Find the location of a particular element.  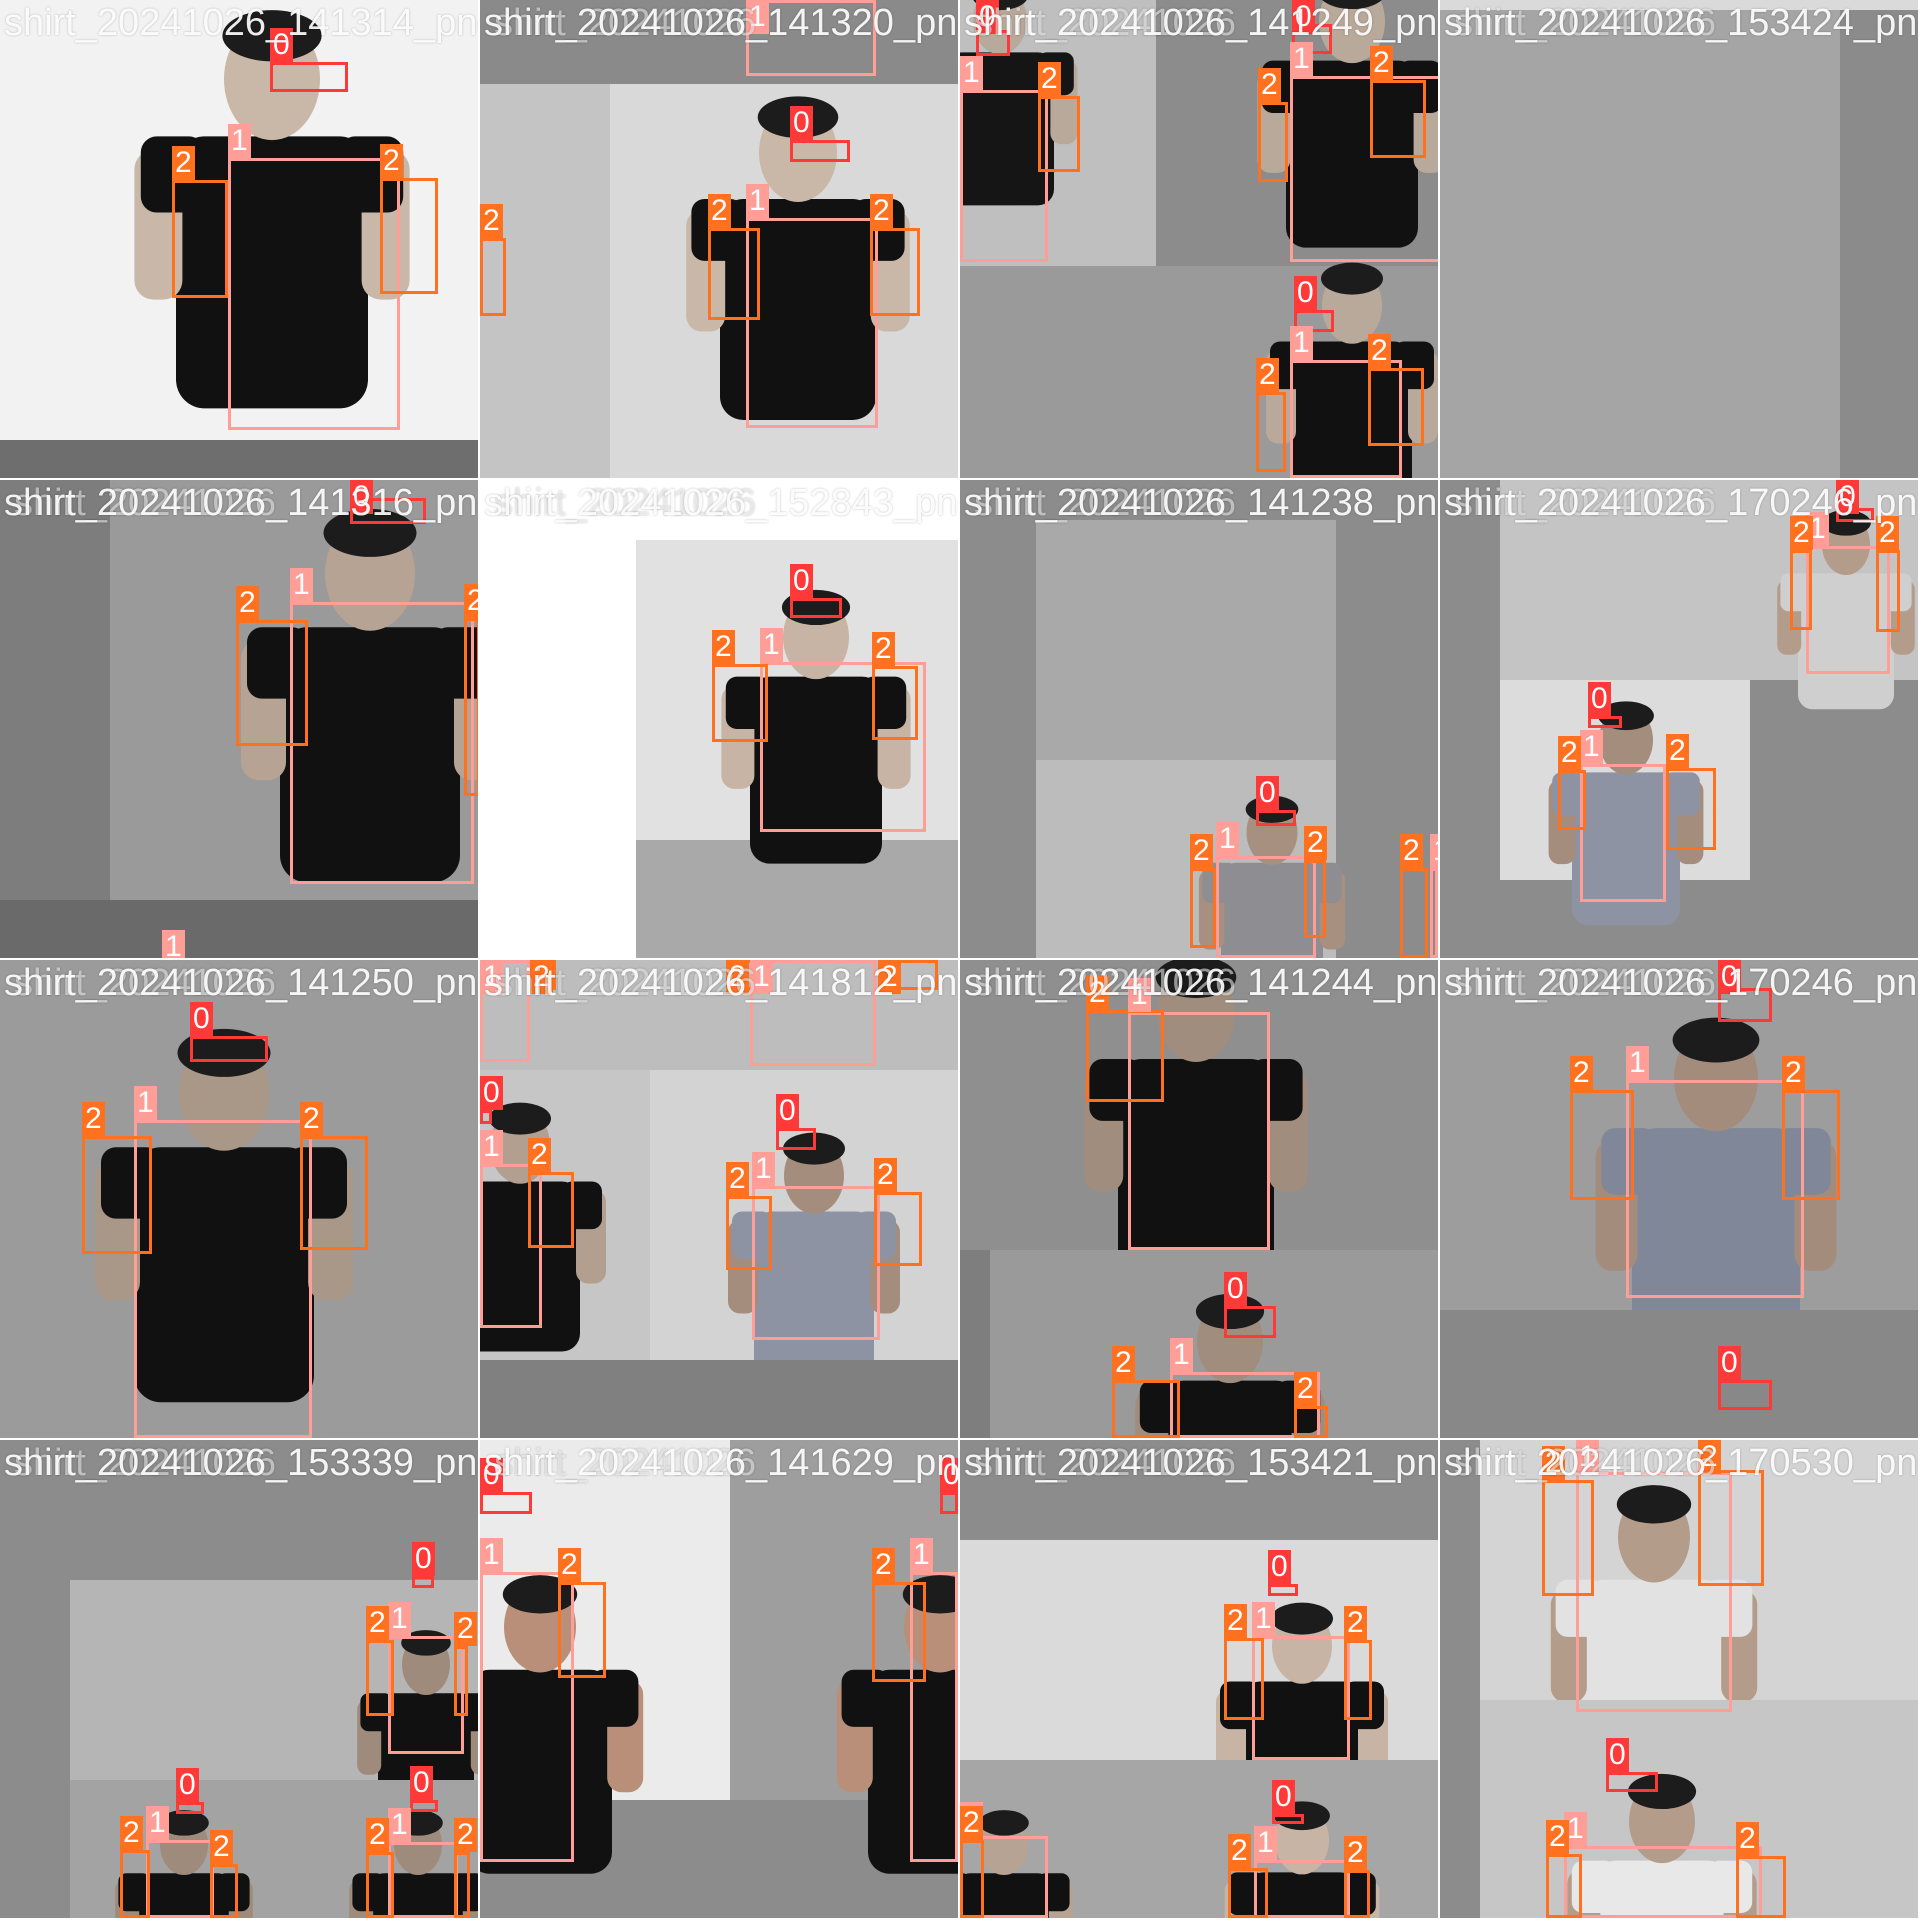

tile-title: shirt_20241026_141629_png.rf.4f is located at coordinates (721, 1463).